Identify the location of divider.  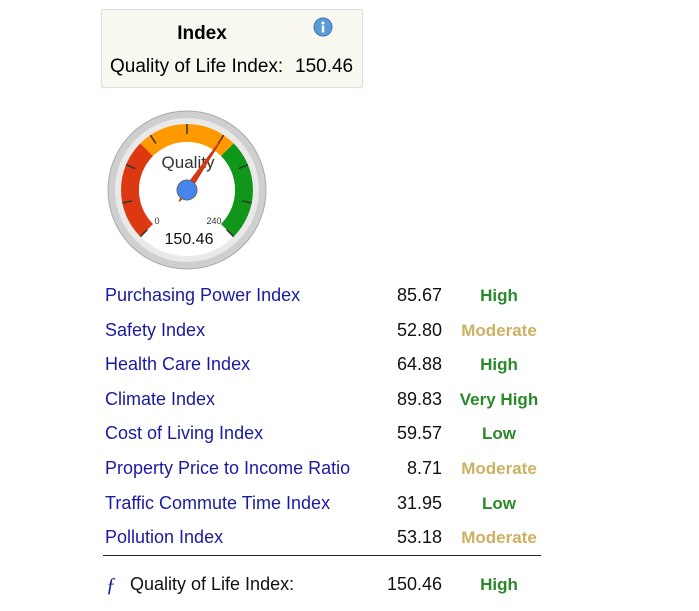
(322, 555).